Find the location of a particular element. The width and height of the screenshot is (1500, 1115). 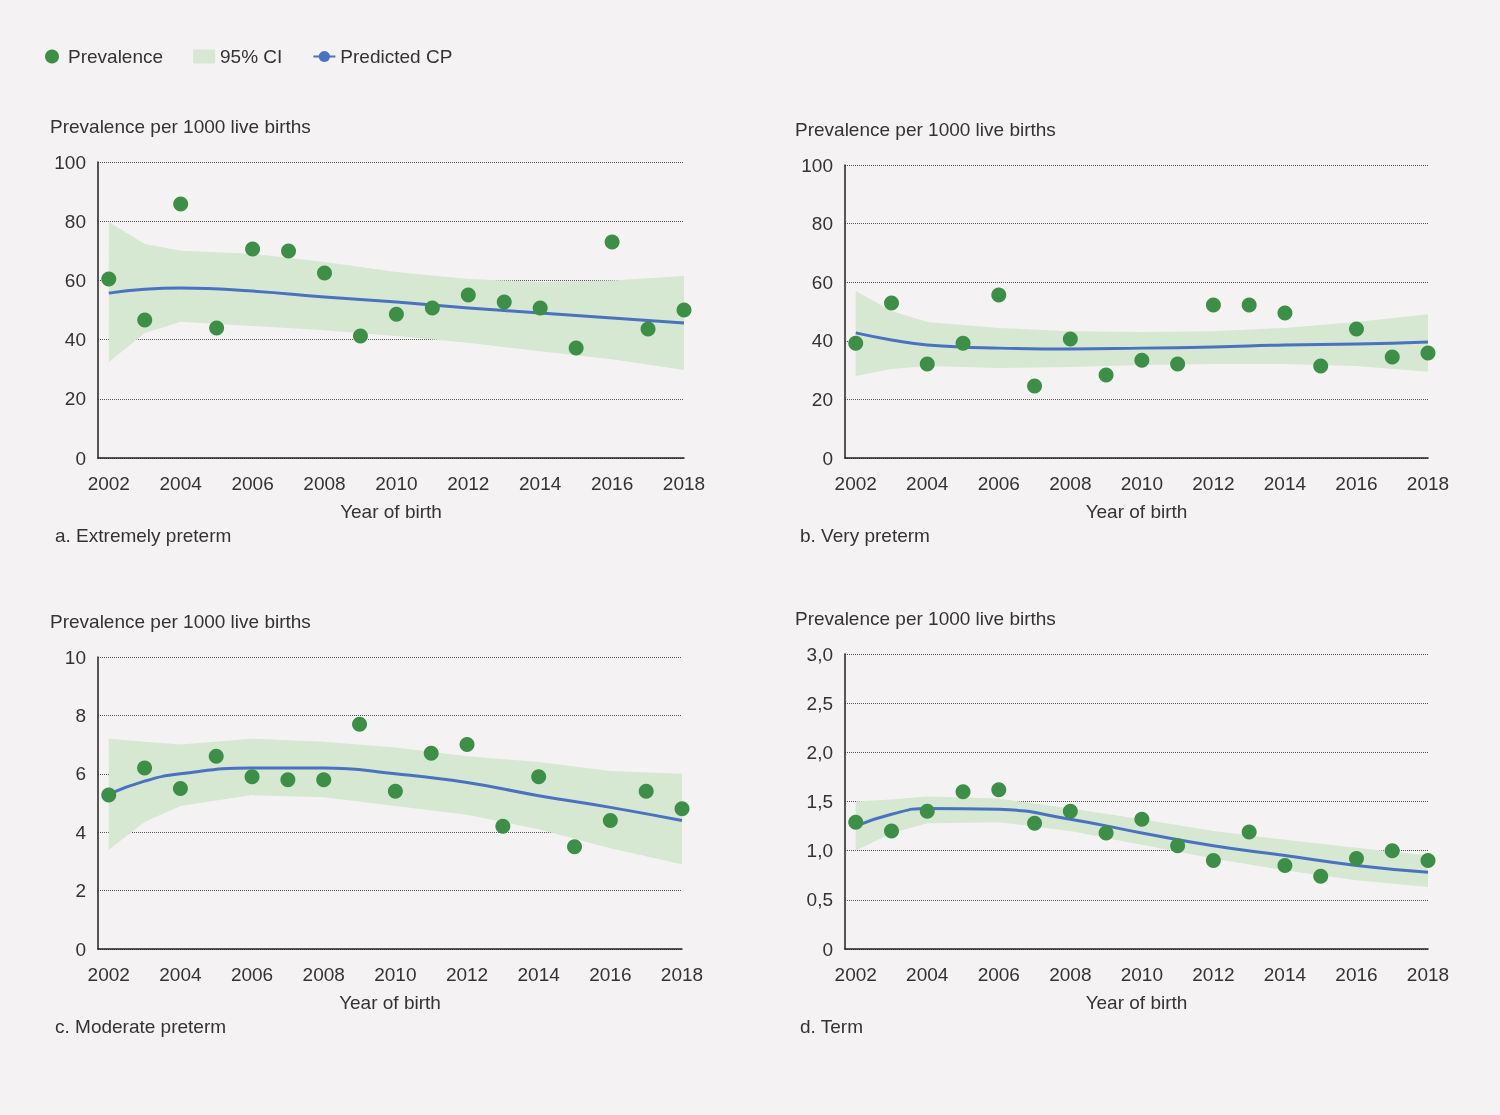

y-tick-label: 3,0 is located at coordinates (819, 654).